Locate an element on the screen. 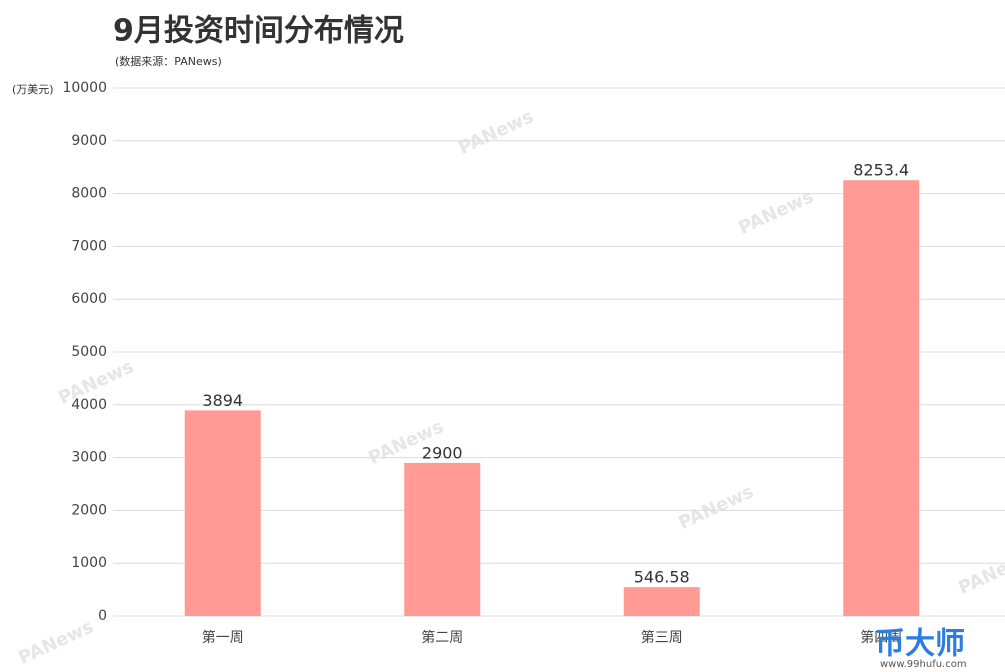 The height and width of the screenshot is (672, 1005). y-axis-label: (万美元) is located at coordinates (33, 89).